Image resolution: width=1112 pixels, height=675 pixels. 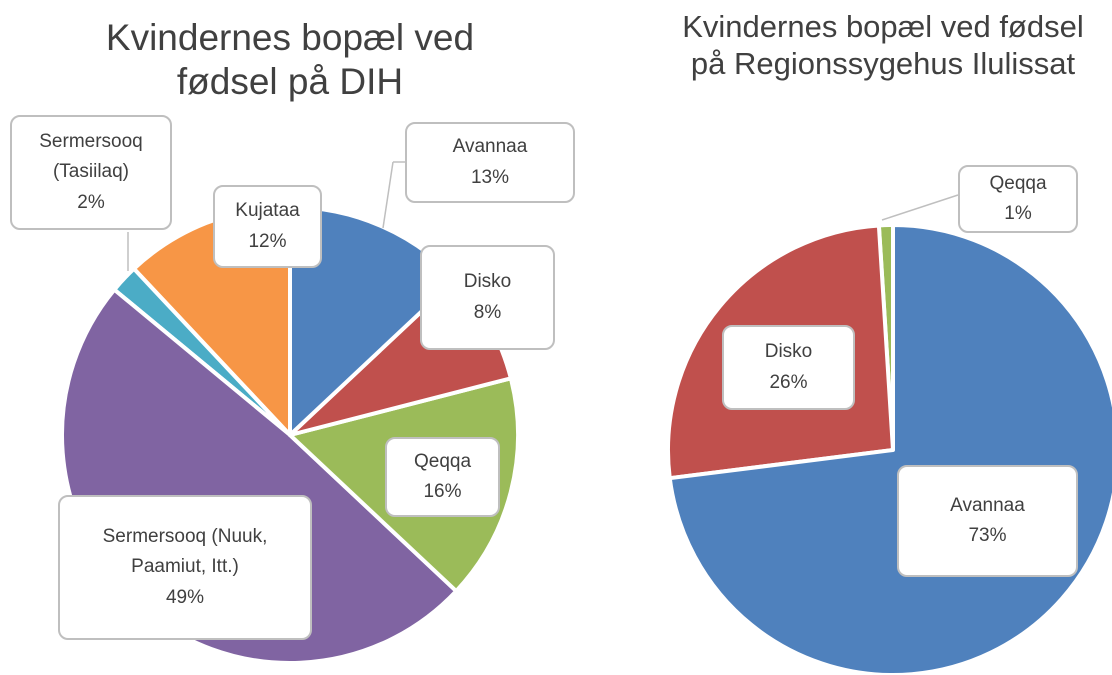 What do you see at coordinates (1018, 199) in the screenshot?
I see `data-label: Qeqqa 1%` at bounding box center [1018, 199].